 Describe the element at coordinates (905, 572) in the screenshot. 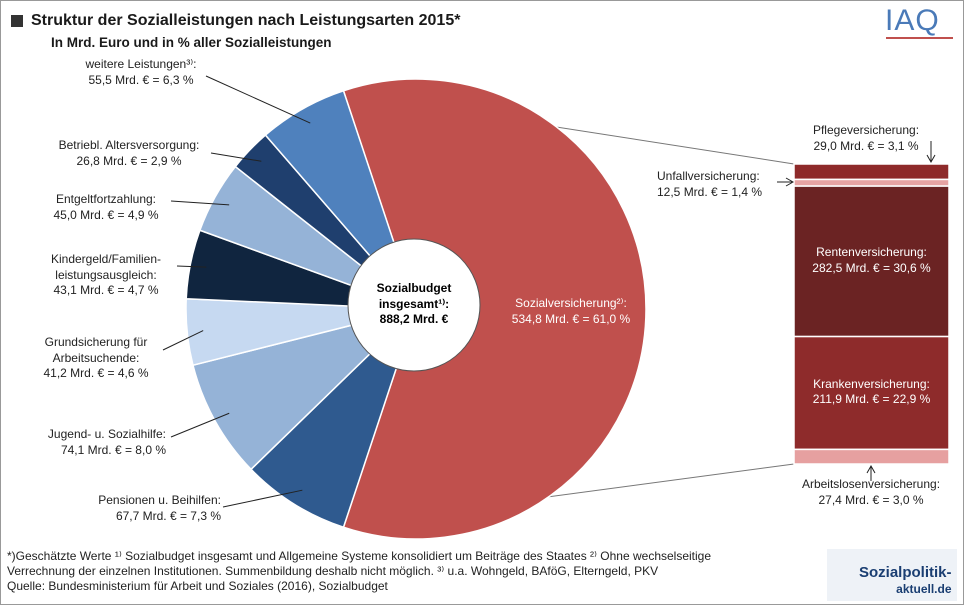

I see `logo-line: Sozialpolitik-` at that location.